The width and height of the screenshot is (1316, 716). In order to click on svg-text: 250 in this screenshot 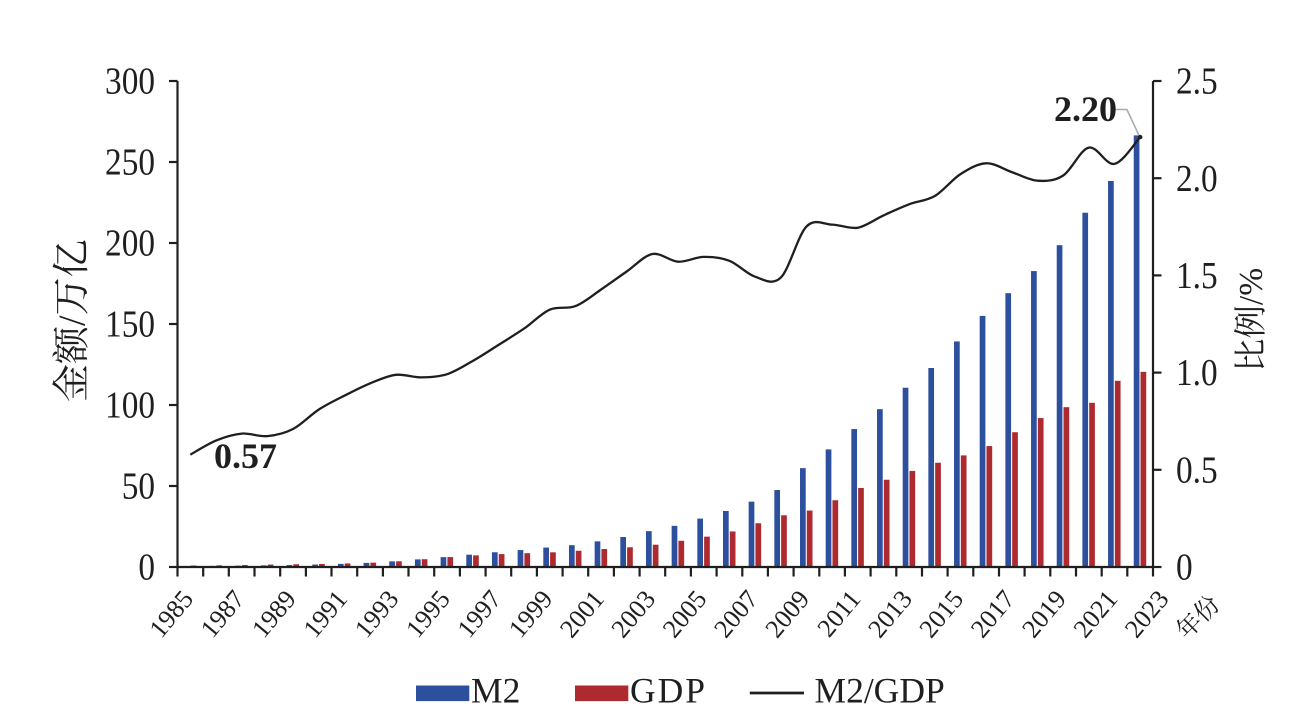, I will do `click(130, 162)`.